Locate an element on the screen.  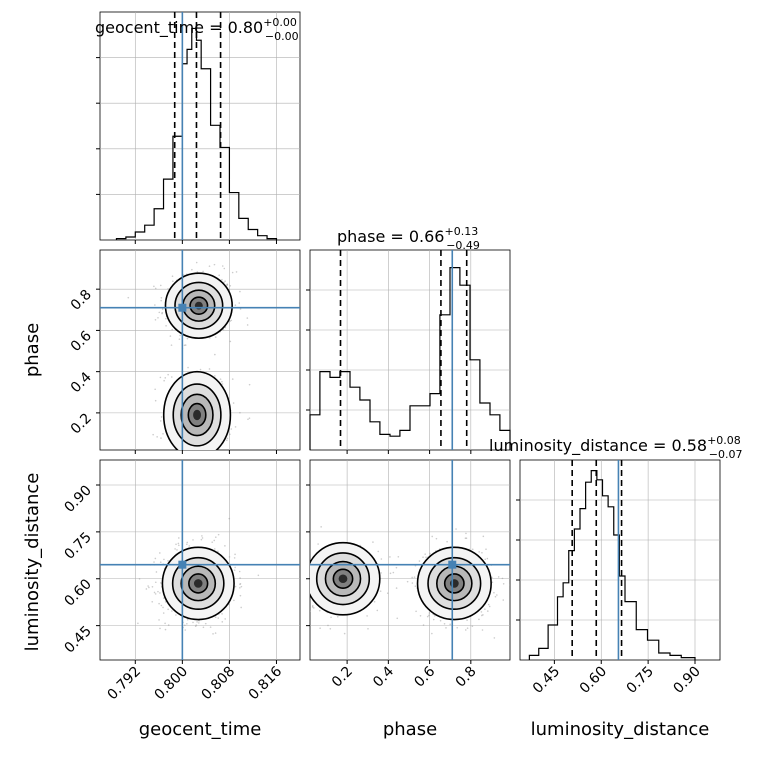
y-tick-label: 0.2 is located at coordinates (81, 423).